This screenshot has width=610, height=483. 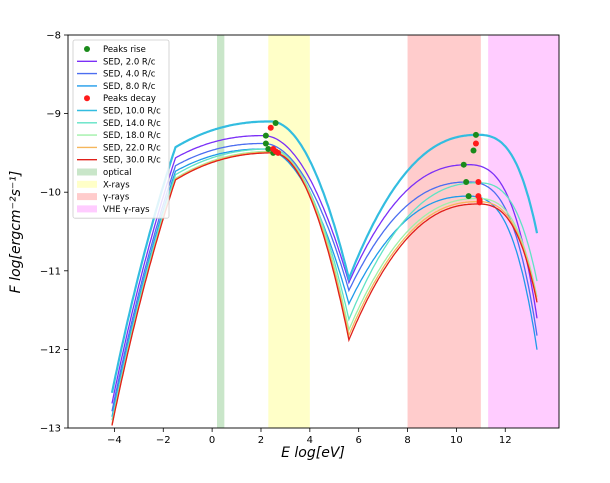 What do you see at coordinates (456, 440) in the screenshot?
I see `x-tick-label: 10` at bounding box center [456, 440].